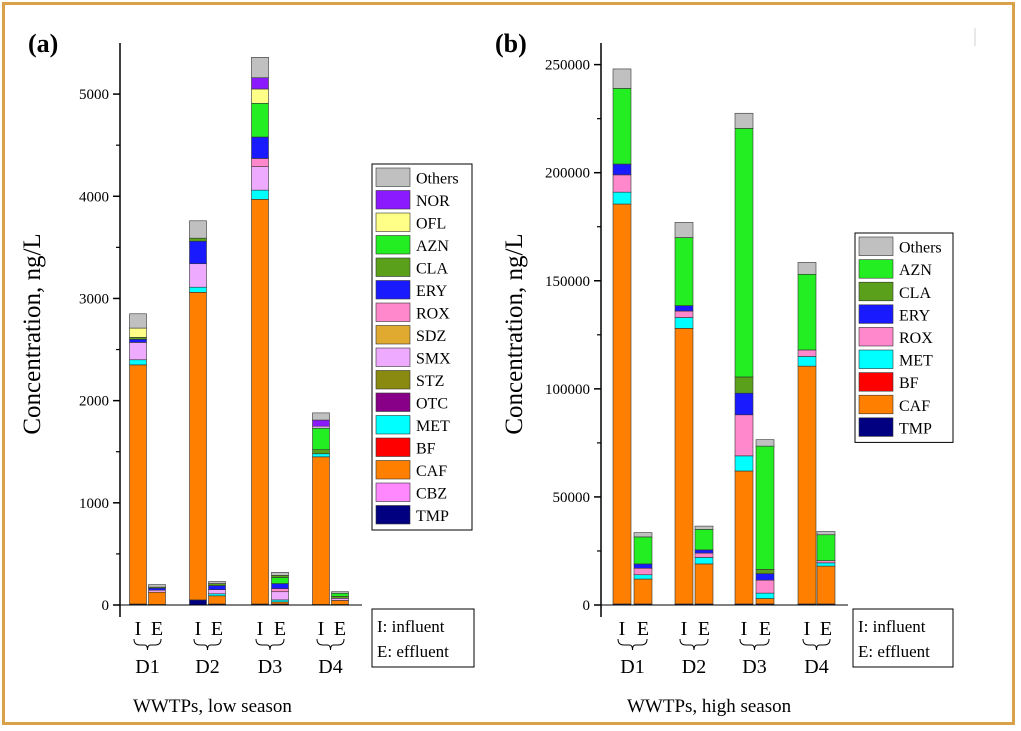 This screenshot has width=1021, height=731. I want to click on panel-a-bar-D1-I-CAF, so click(138, 484).